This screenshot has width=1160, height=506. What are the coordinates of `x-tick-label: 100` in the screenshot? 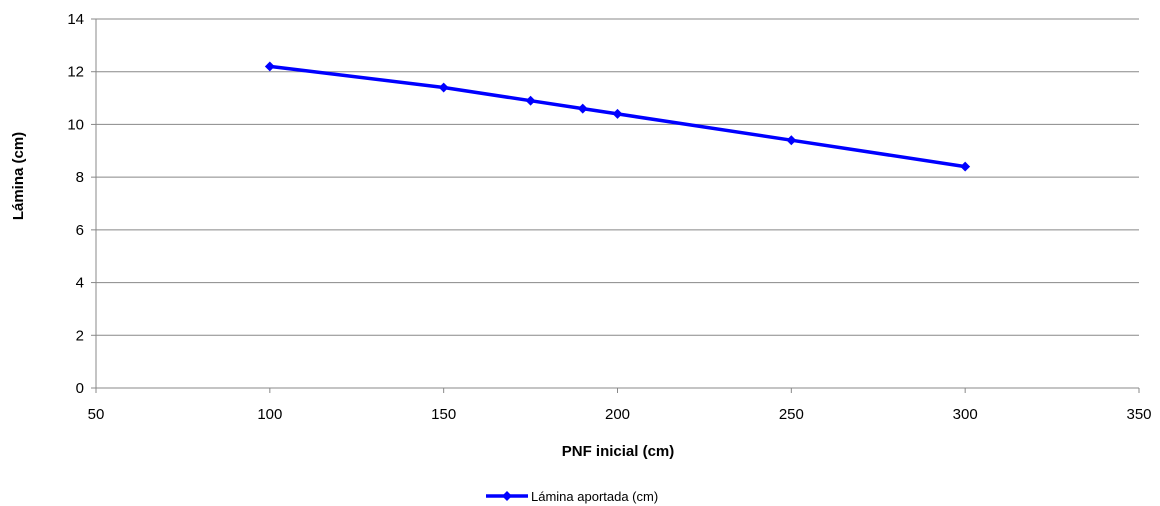 It's located at (269, 414).